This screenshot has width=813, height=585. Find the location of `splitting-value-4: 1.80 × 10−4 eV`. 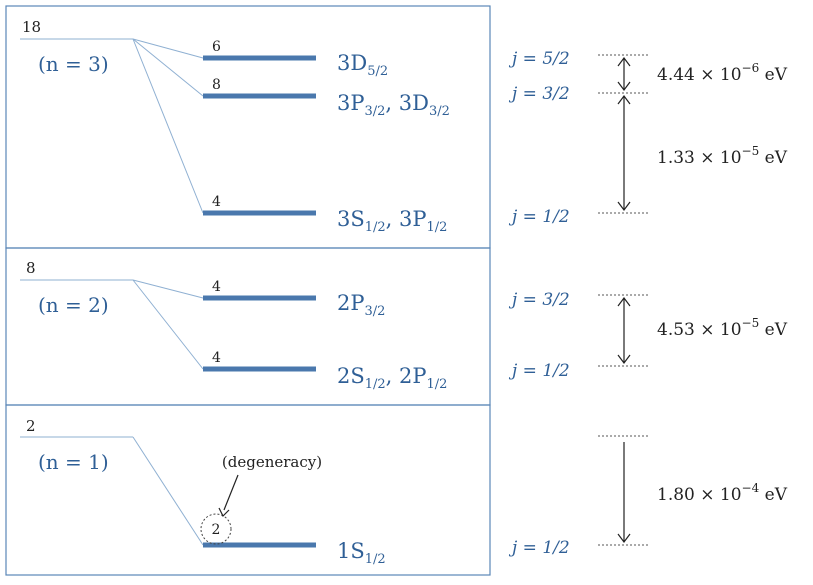

splitting-value-4: 1.80 × 10−4 eV is located at coordinates (722, 493).